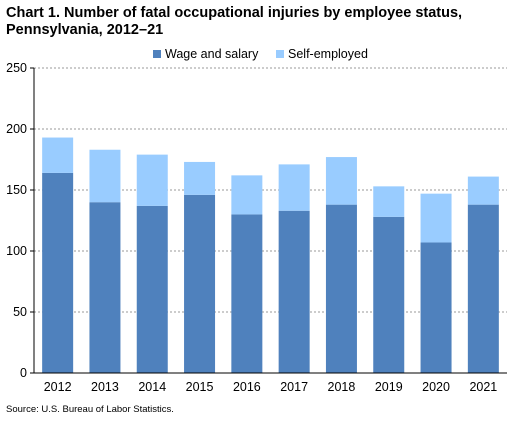 The image size is (514, 422). I want to click on y-tick-label: 50, so click(20, 312).